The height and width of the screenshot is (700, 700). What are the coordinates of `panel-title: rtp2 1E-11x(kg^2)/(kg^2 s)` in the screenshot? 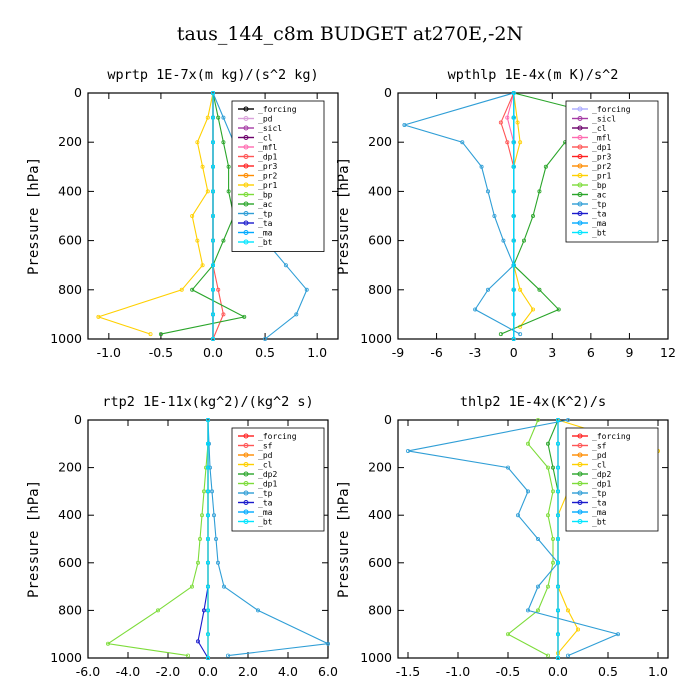 It's located at (207, 402).